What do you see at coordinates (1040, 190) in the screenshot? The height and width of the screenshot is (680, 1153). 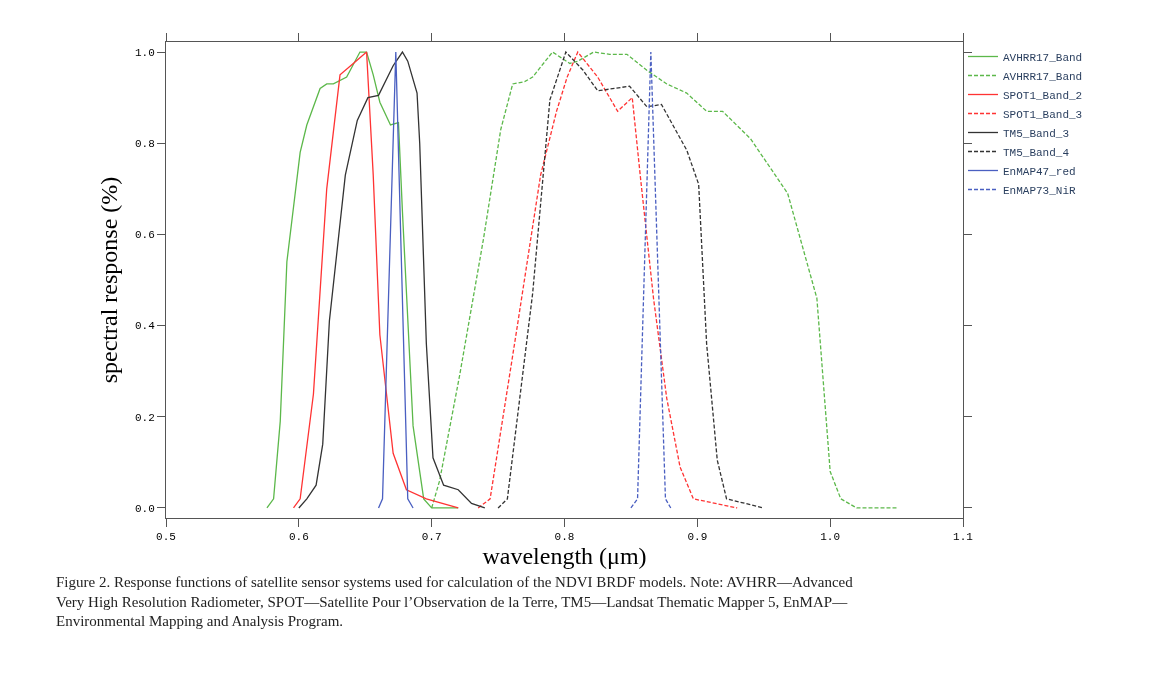 I see `legend-label: EnMAP73_NiR` at bounding box center [1040, 190].